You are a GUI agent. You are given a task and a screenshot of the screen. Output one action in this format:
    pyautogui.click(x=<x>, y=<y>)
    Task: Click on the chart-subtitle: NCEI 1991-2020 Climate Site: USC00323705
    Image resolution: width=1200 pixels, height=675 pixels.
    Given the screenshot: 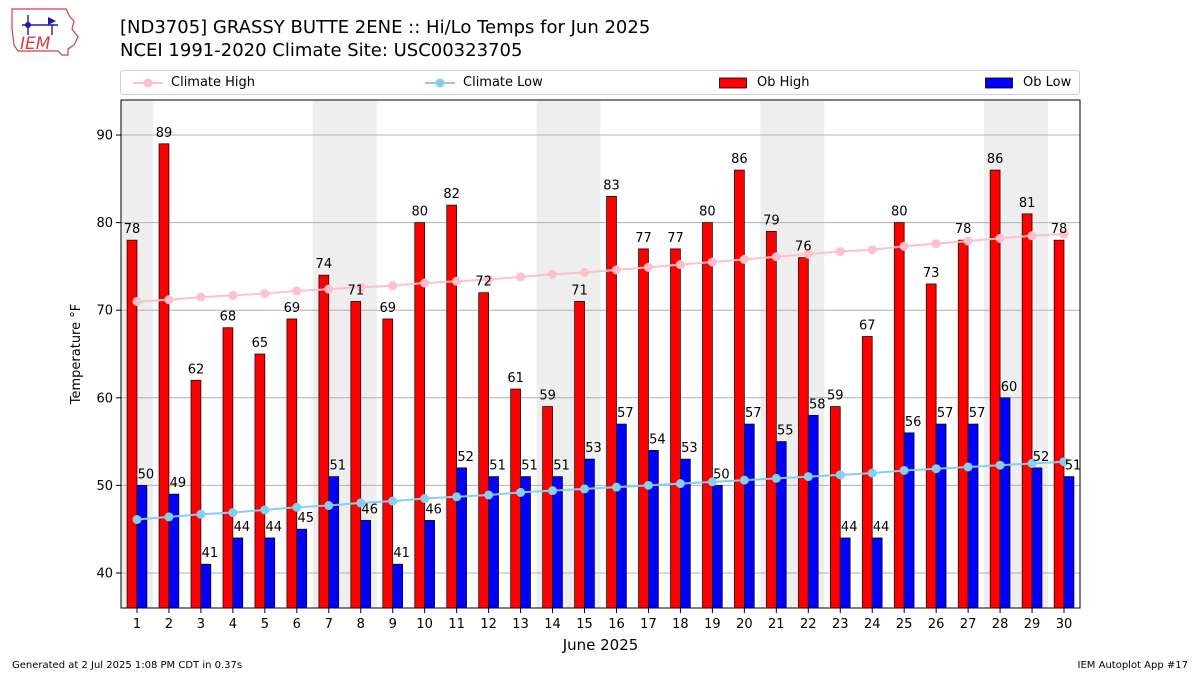 What is the action you would take?
    pyautogui.click(x=321, y=50)
    